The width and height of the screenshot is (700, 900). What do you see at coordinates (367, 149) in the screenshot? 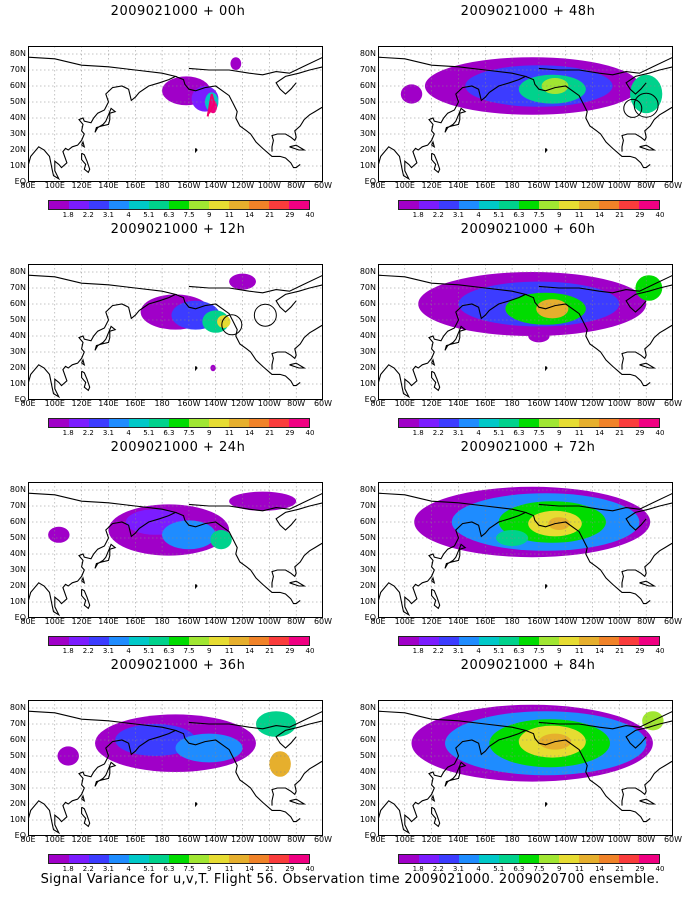
I see `latitude-label: 20N` at bounding box center [367, 149].